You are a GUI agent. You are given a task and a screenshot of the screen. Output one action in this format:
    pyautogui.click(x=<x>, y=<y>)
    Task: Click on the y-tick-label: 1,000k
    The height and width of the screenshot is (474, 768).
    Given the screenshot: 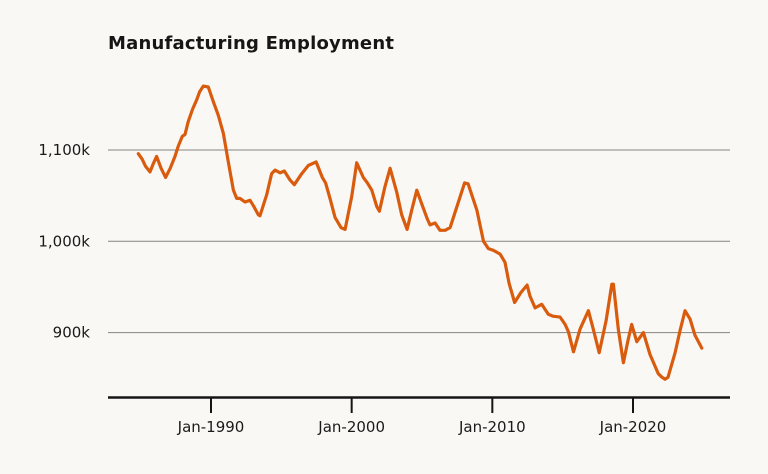 What is the action you would take?
    pyautogui.click(x=64, y=241)
    